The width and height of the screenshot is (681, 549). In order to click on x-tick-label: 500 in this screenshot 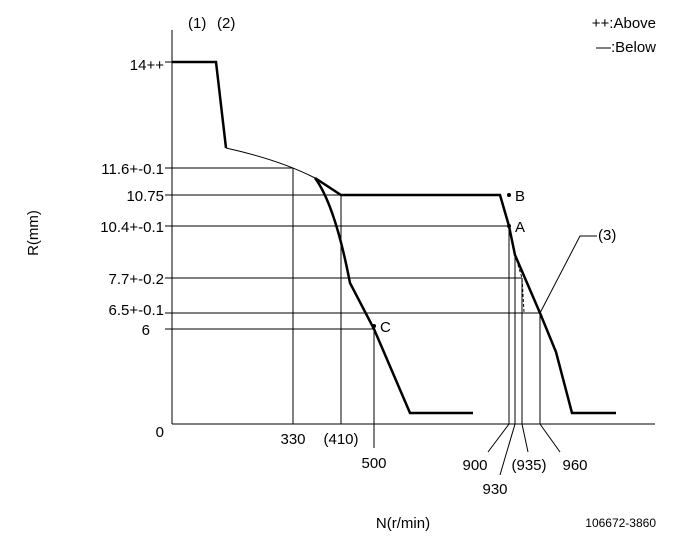, I will do `click(373, 463)`.